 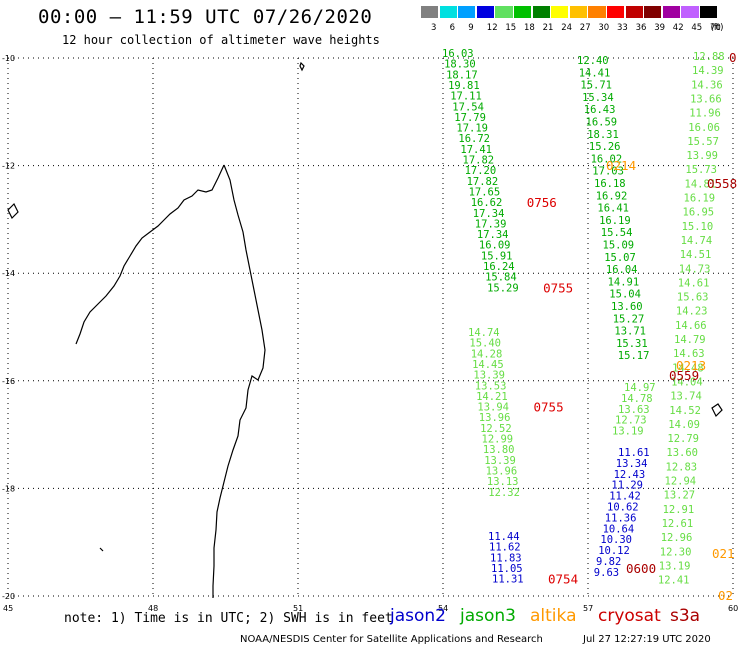 What do you see at coordinates (705, 114) in the screenshot?
I see `wave-height-value: 11.96` at bounding box center [705, 114].